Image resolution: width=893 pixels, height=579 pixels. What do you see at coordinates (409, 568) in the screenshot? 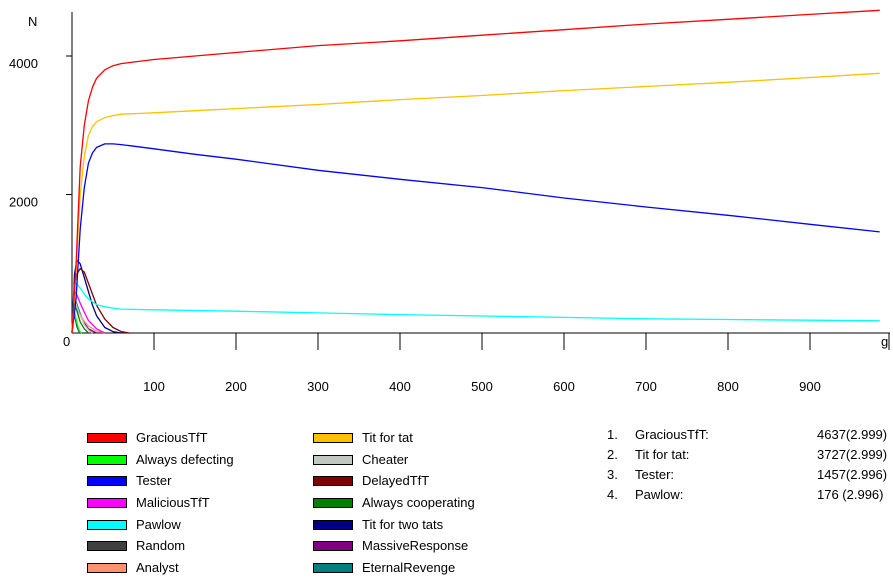
I see `legend-label: EternalRevenge` at bounding box center [409, 568].